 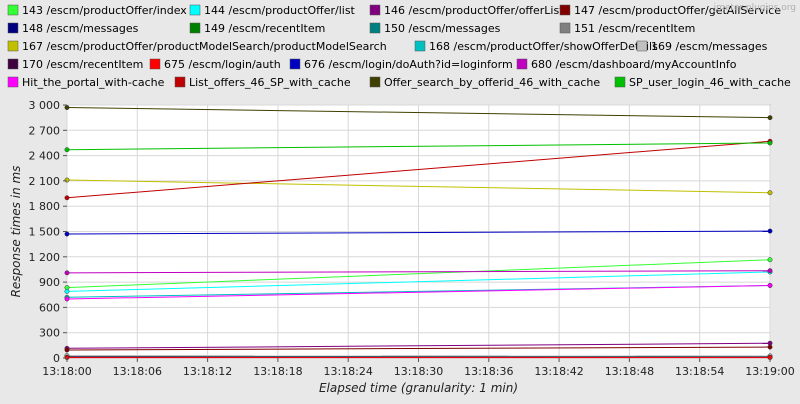 I want to click on legend-item: 168 /escm/productOffer/showOfferDetails, so click(x=536, y=46).